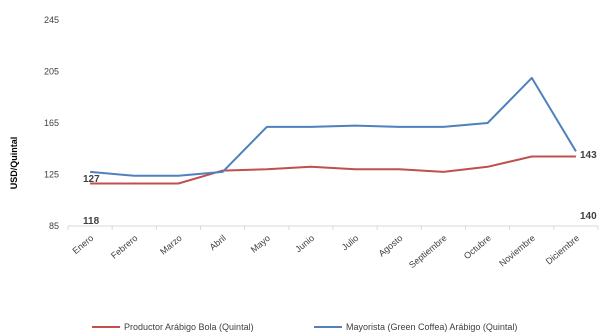  I want to click on x-tick-label: Mayo, so click(260, 244).